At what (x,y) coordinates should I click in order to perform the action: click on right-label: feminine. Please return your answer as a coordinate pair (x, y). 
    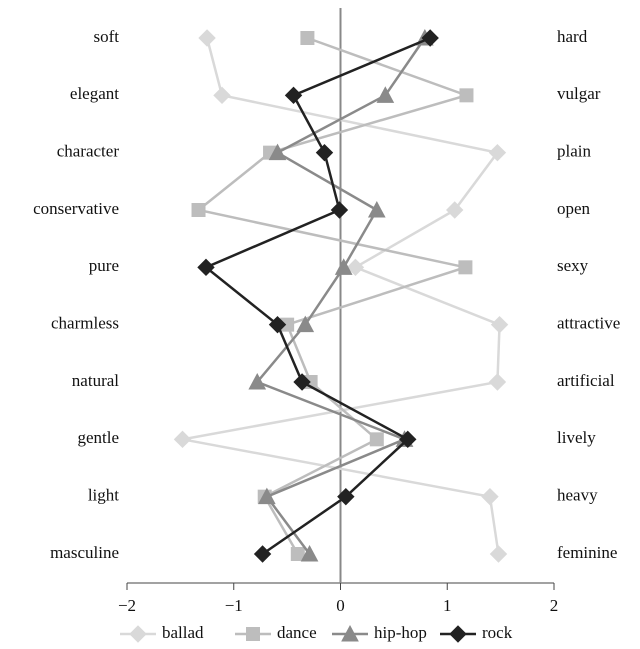
    Looking at the image, I should click on (587, 552).